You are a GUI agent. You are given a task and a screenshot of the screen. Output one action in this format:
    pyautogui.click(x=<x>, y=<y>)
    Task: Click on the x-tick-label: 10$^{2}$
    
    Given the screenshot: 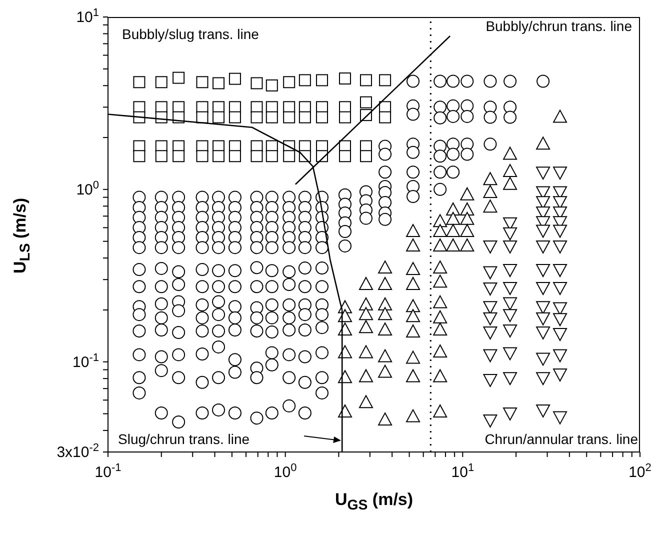 What is the action you would take?
    pyautogui.click(x=640, y=471)
    